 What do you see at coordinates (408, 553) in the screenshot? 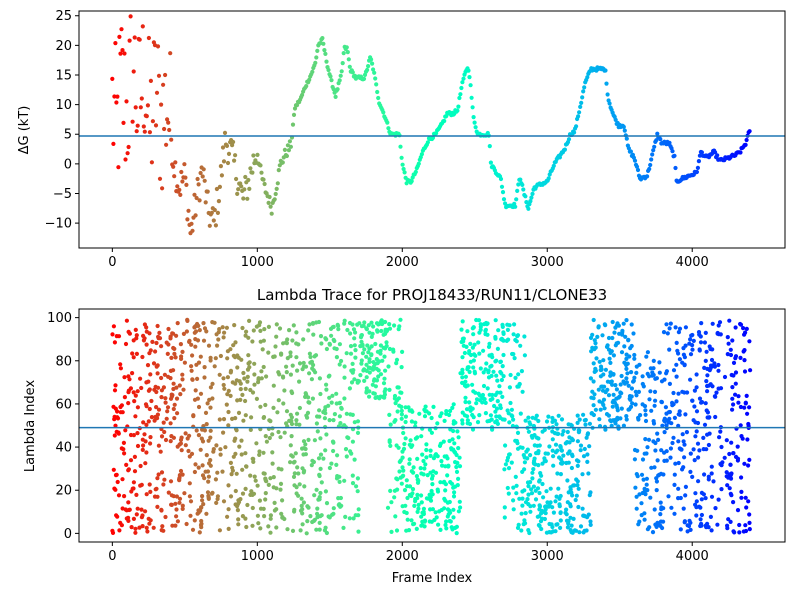
I see `x-axis-ticks: 0 1000 2000 3000 4000` at bounding box center [408, 553].